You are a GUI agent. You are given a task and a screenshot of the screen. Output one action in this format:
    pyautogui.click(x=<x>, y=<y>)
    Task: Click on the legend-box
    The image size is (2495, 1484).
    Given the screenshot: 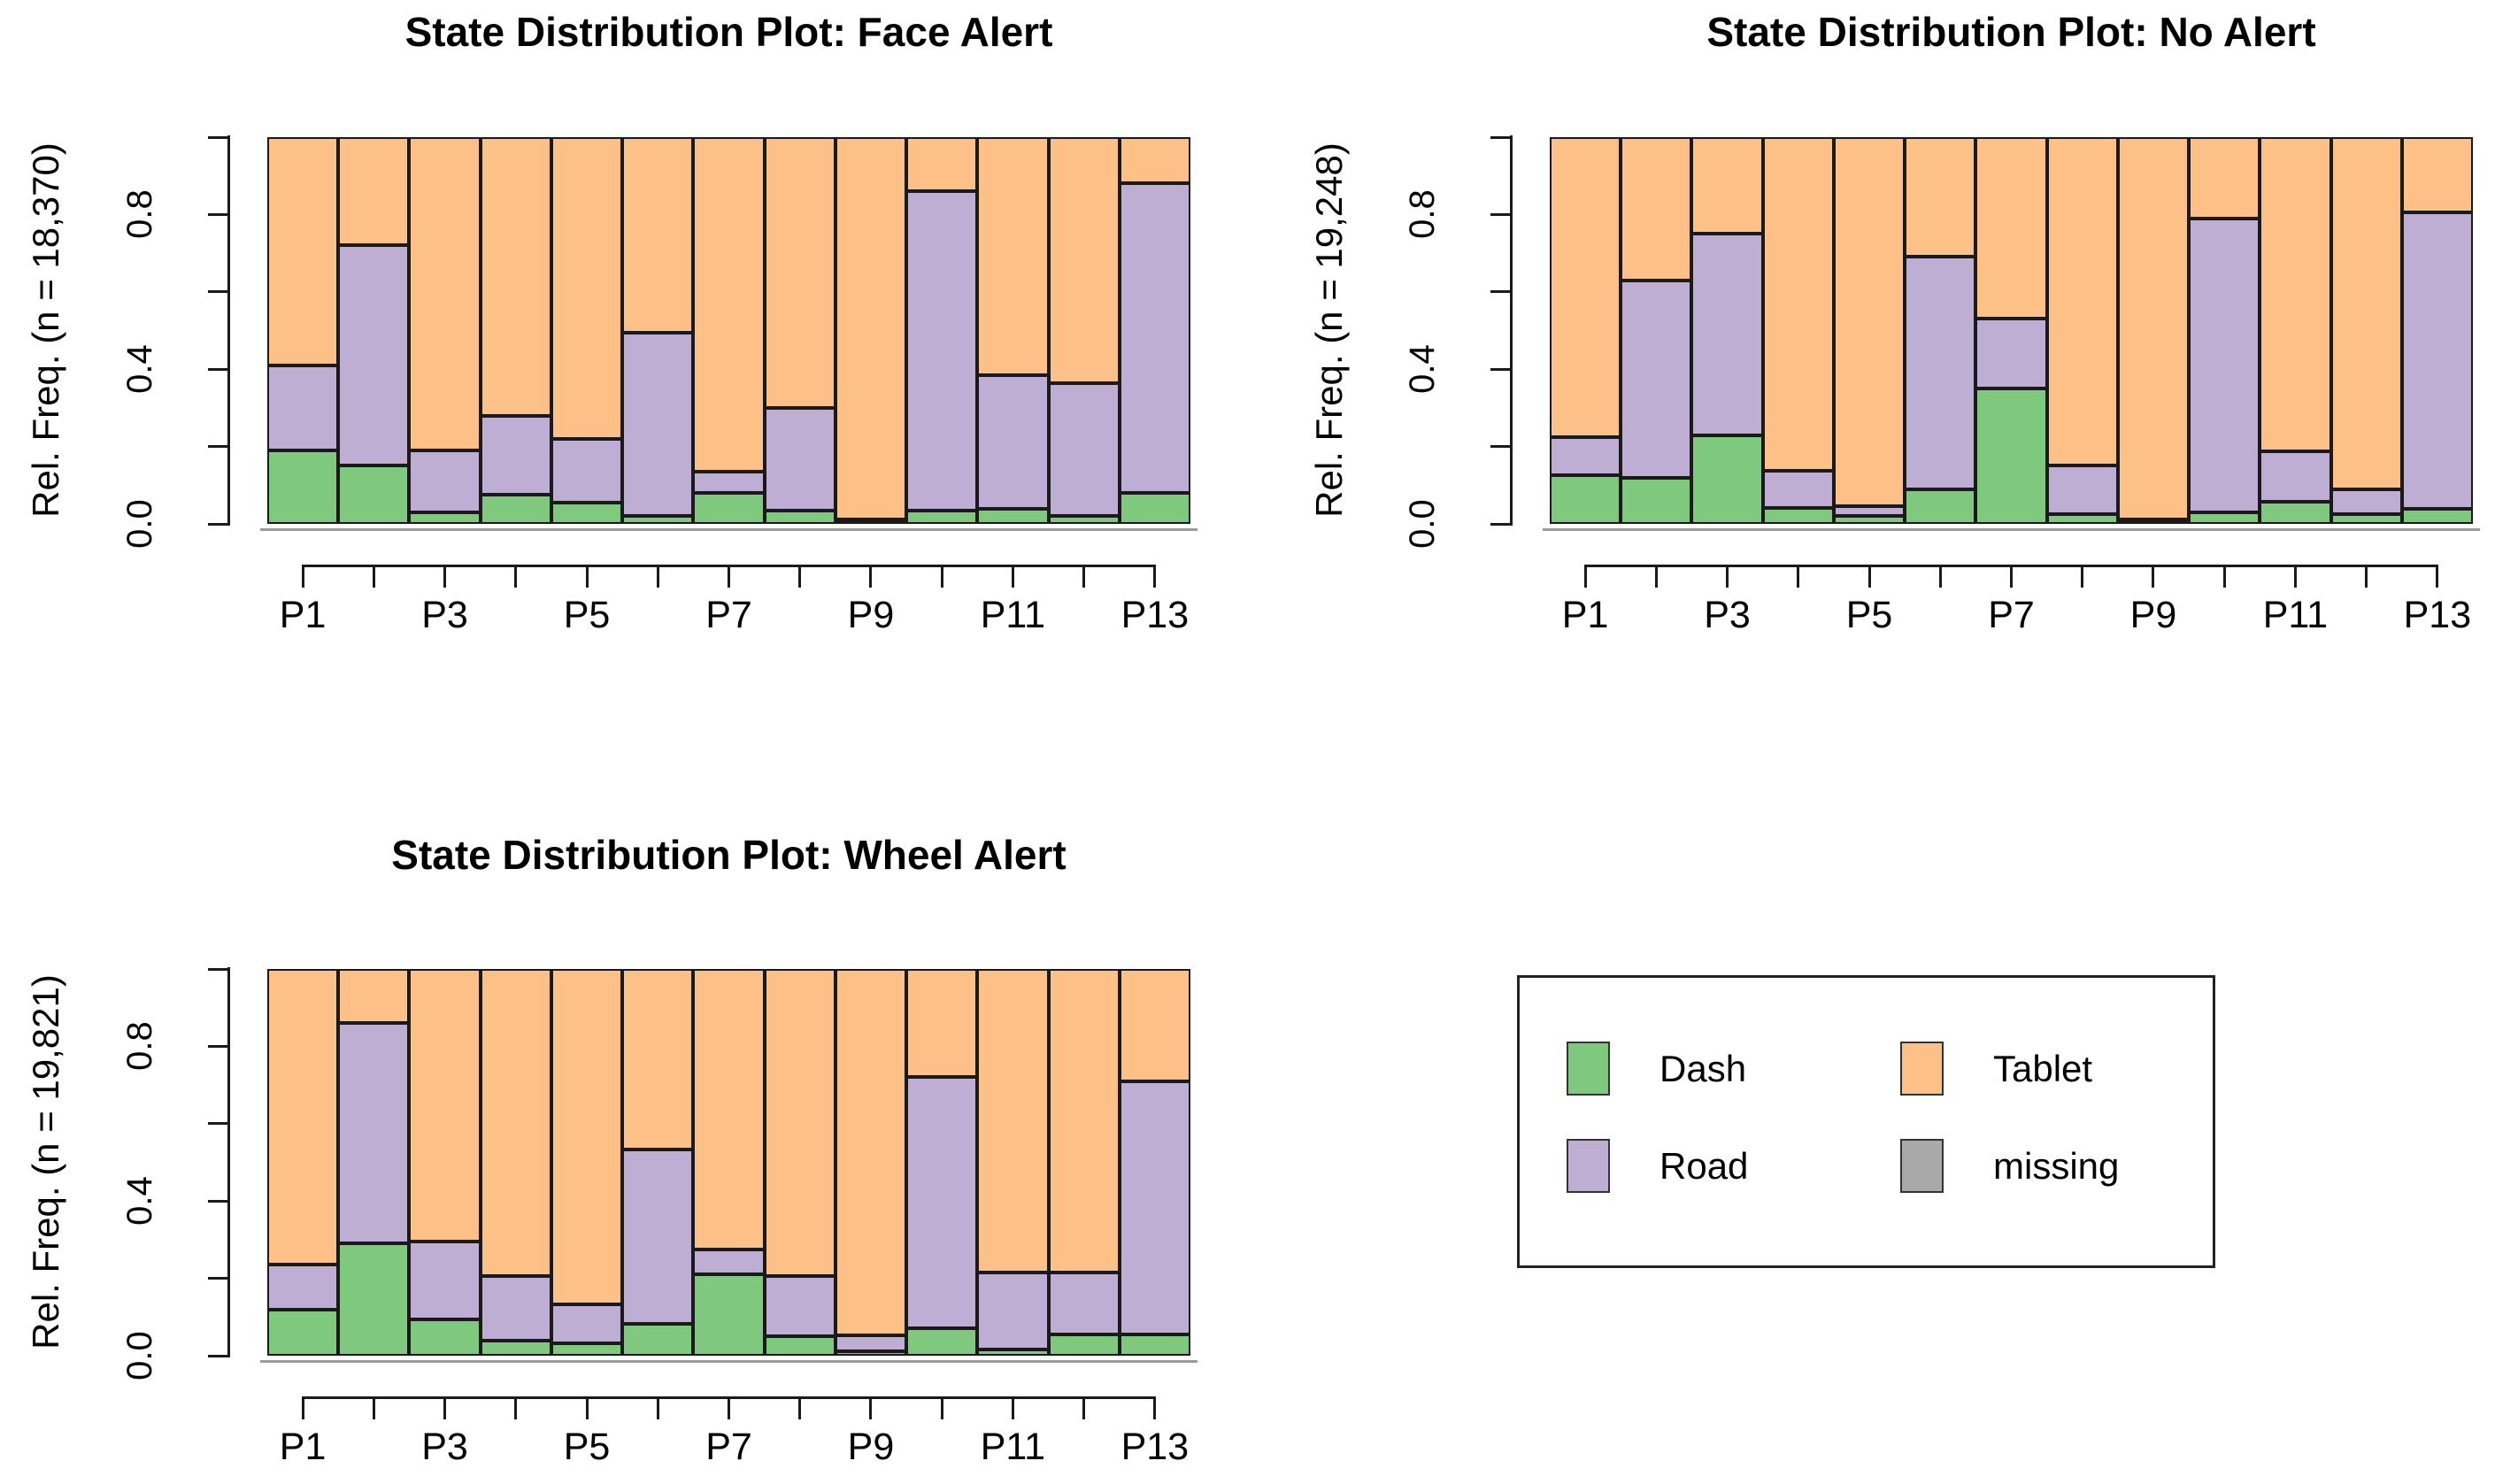 What is the action you would take?
    pyautogui.click(x=1866, y=1121)
    